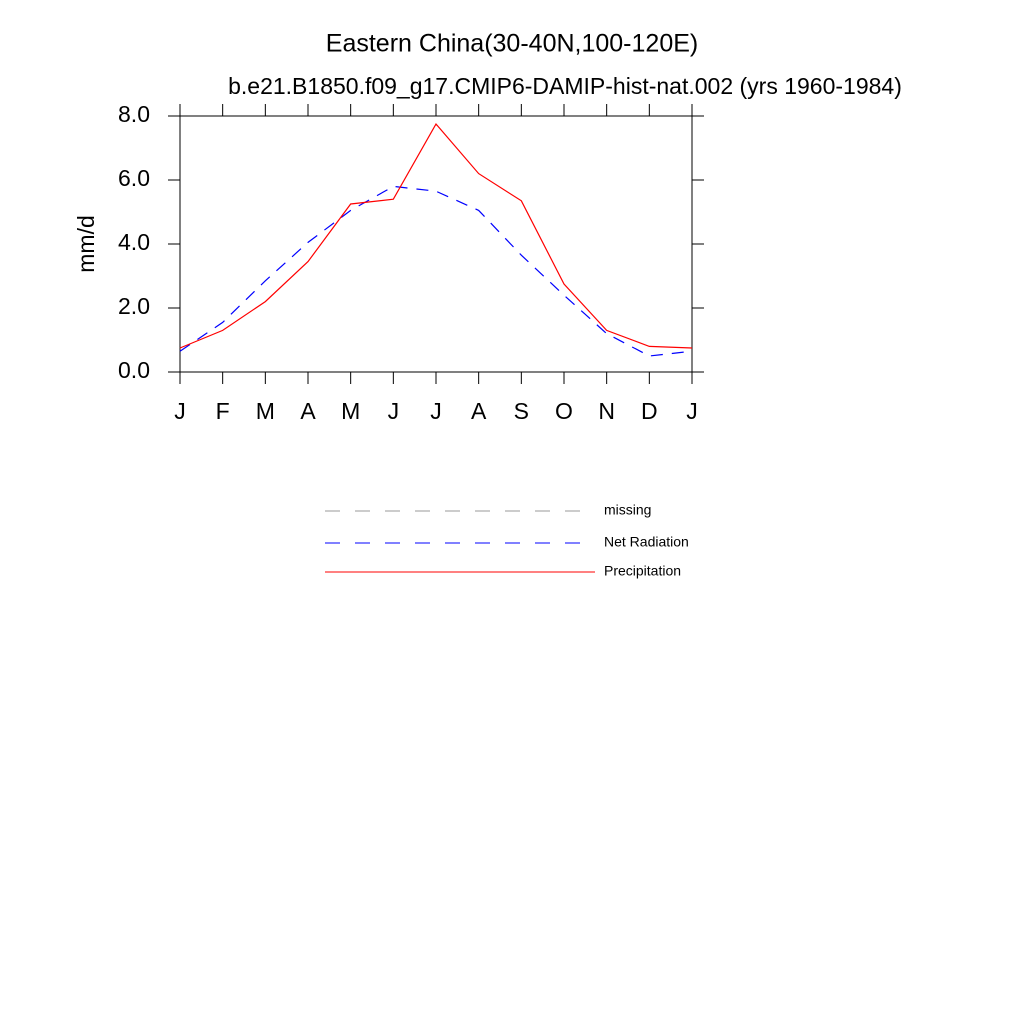 The width and height of the screenshot is (1024, 1024). I want to click on x-tick-label: O, so click(564, 411).